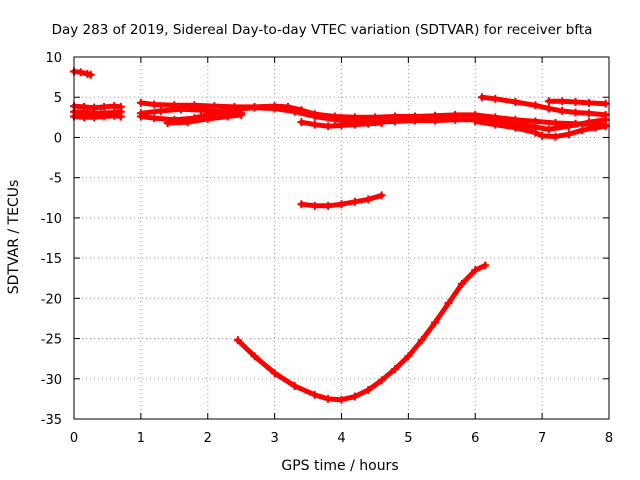 The image size is (640, 480). I want to click on x-tick-label: 5, so click(408, 438).